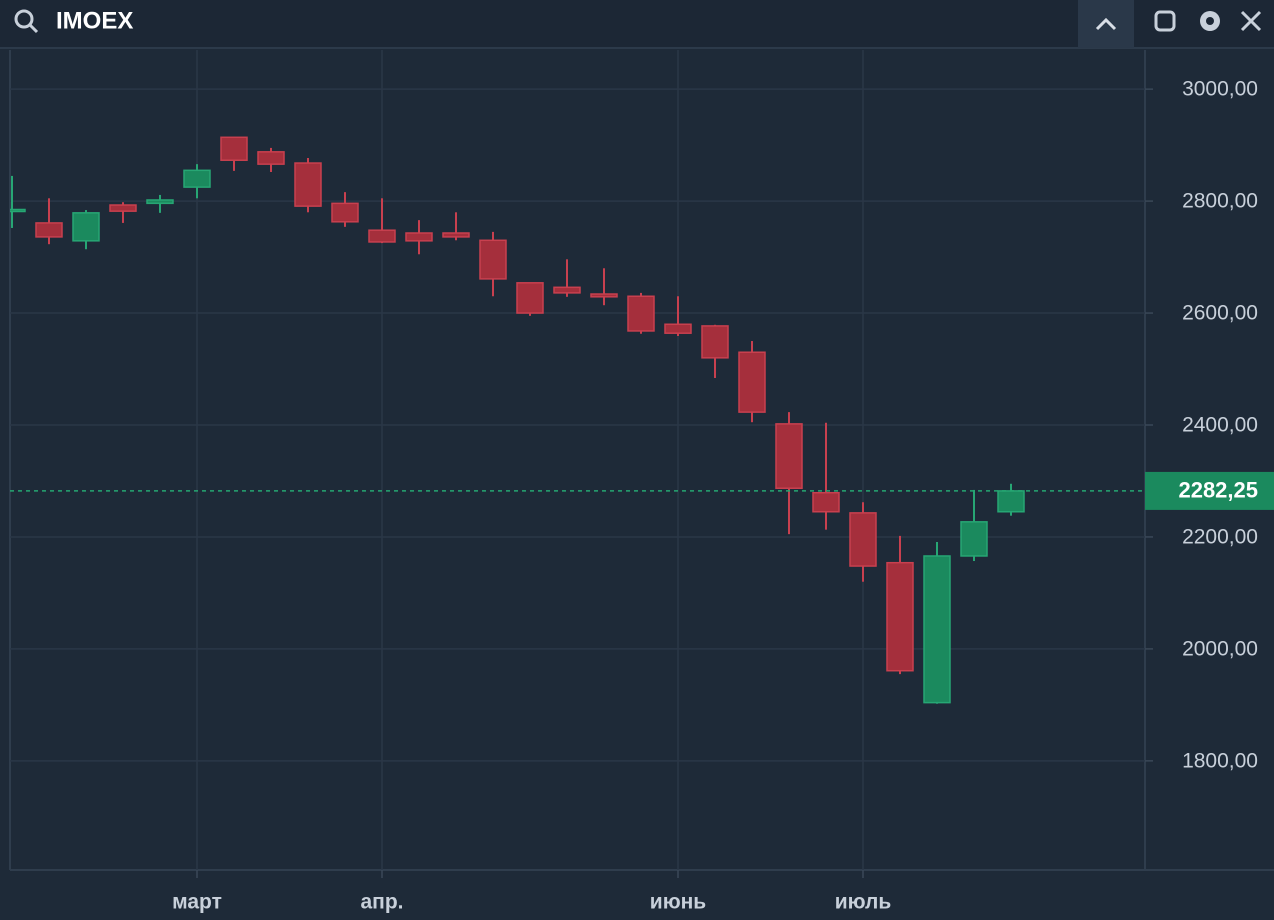 This screenshot has height=920, width=1274. Describe the element at coordinates (1220, 313) in the screenshot. I see `y-tick-label: 2600,00` at that location.